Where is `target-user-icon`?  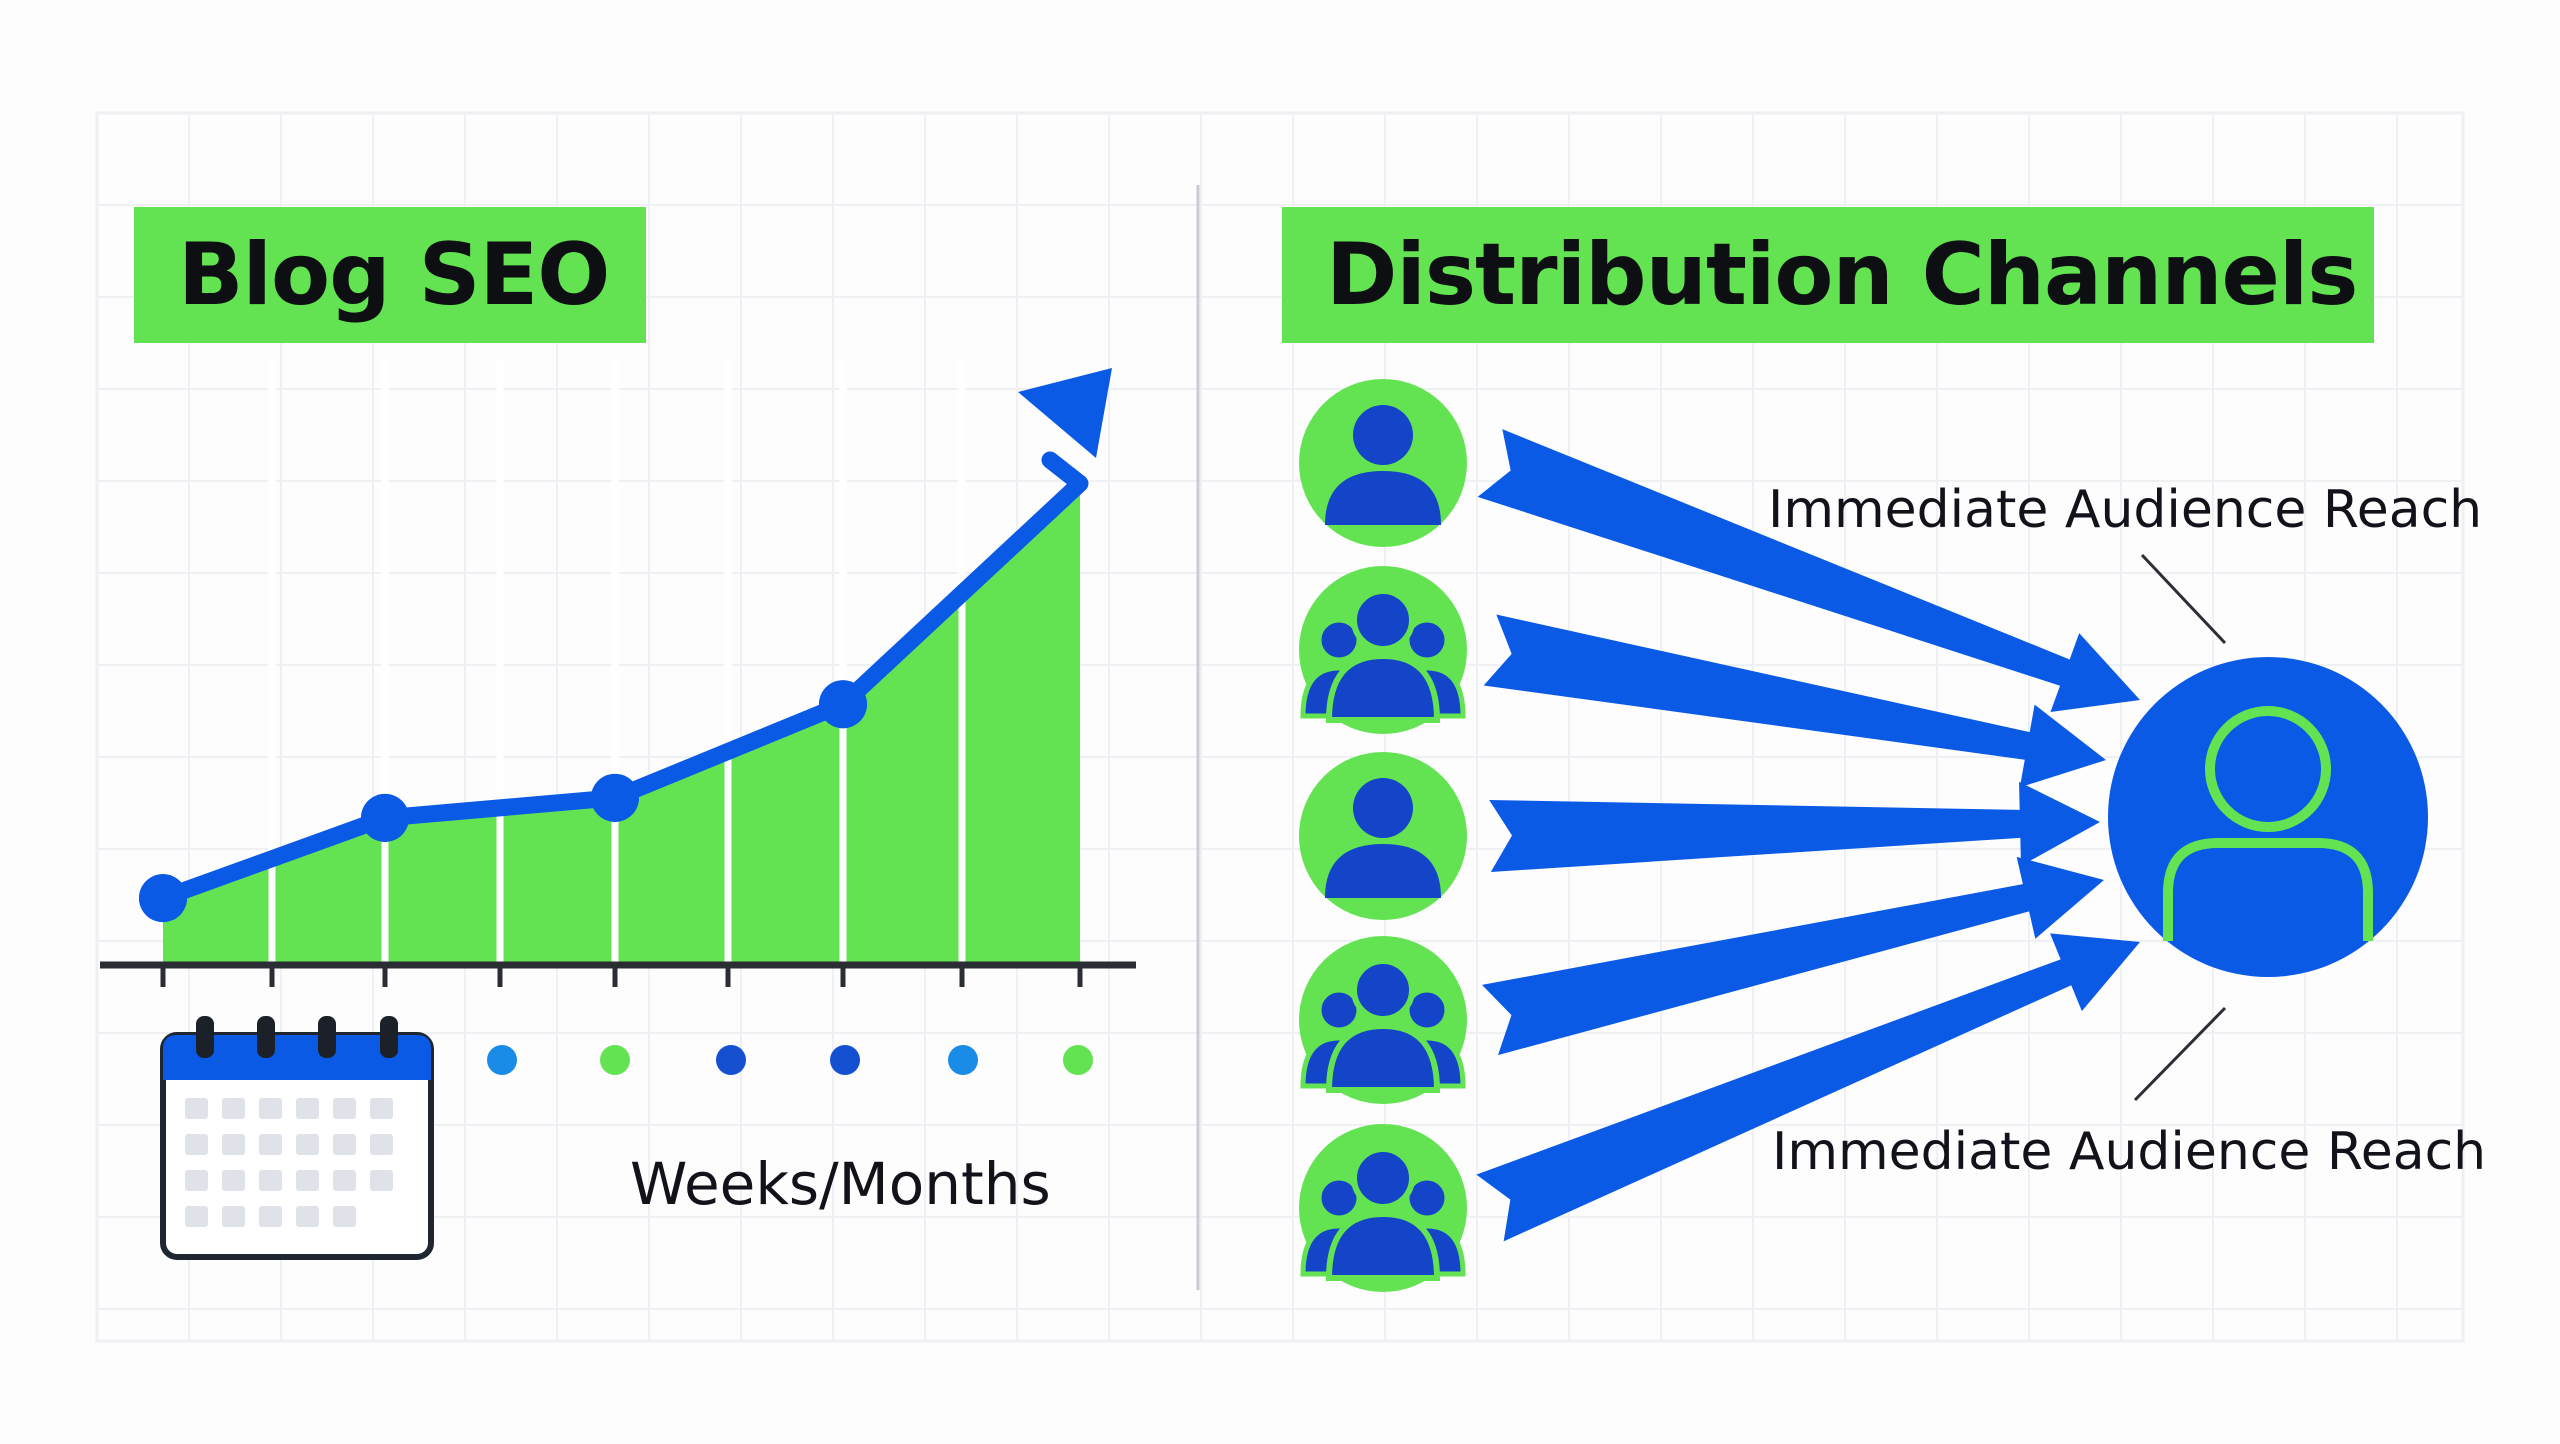 target-user-icon is located at coordinates (2268, 817).